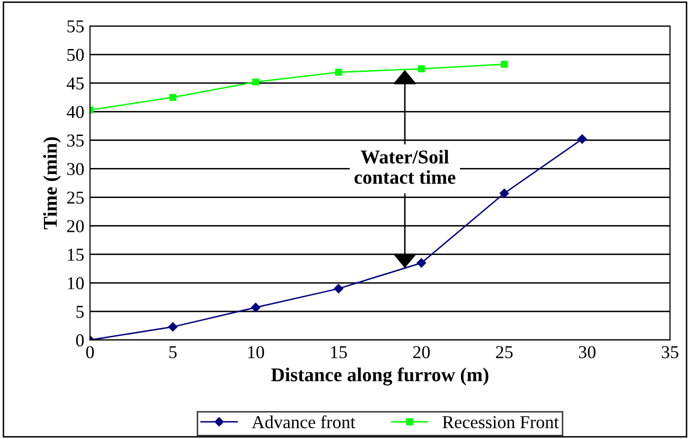 The width and height of the screenshot is (690, 439). Describe the element at coordinates (75, 54) in the screenshot. I see `y-tick-label: 50` at that location.